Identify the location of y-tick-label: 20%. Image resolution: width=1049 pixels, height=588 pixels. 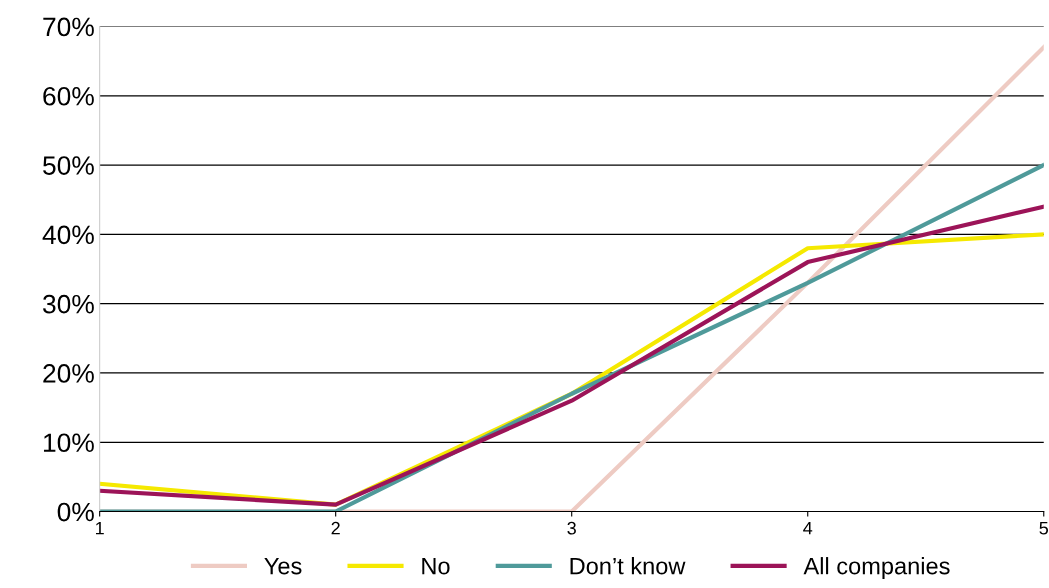
(68, 373).